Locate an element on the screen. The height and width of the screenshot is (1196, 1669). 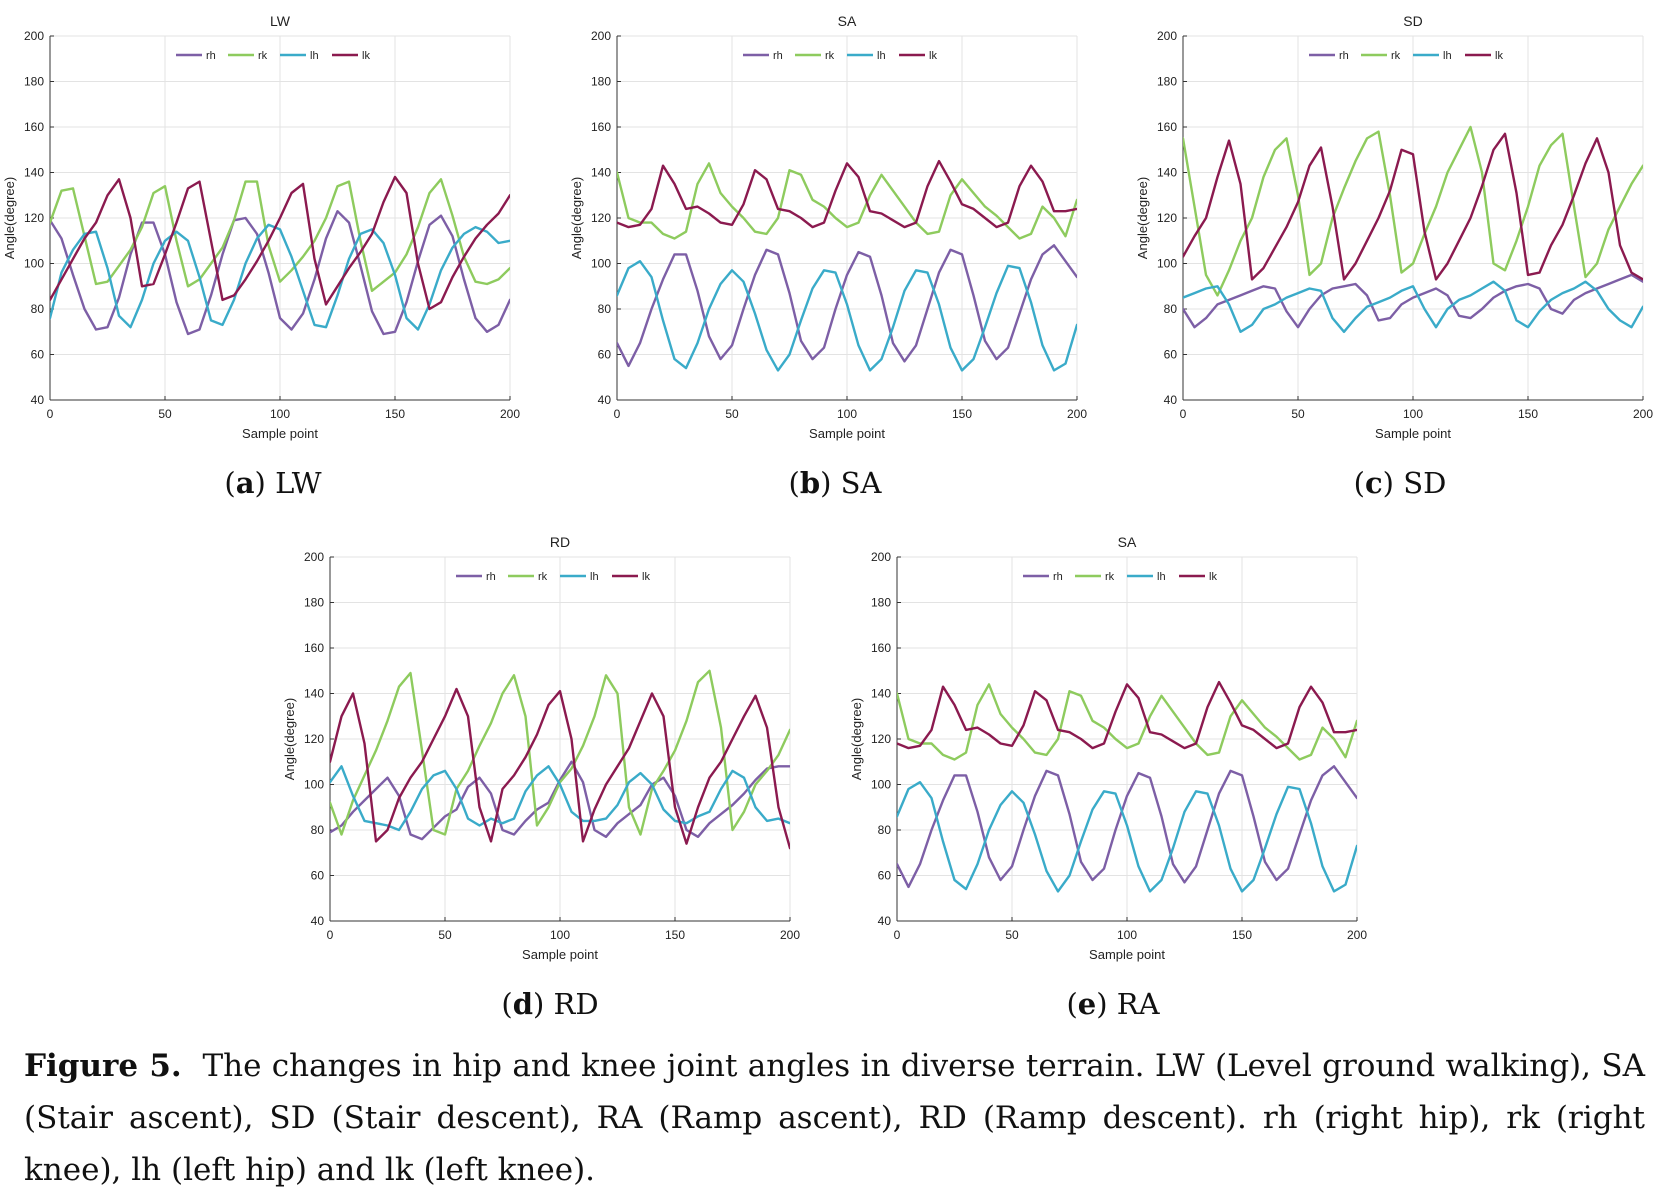
caption-label: Figure 5. is located at coordinates (103, 1066).